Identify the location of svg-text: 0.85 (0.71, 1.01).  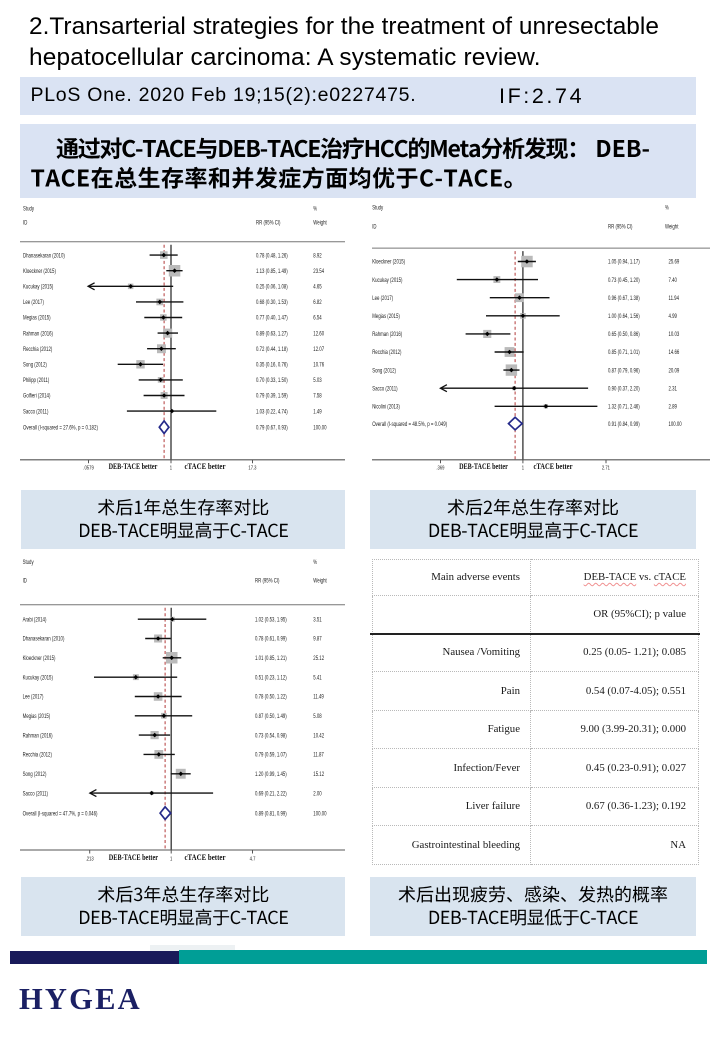
(624, 353).